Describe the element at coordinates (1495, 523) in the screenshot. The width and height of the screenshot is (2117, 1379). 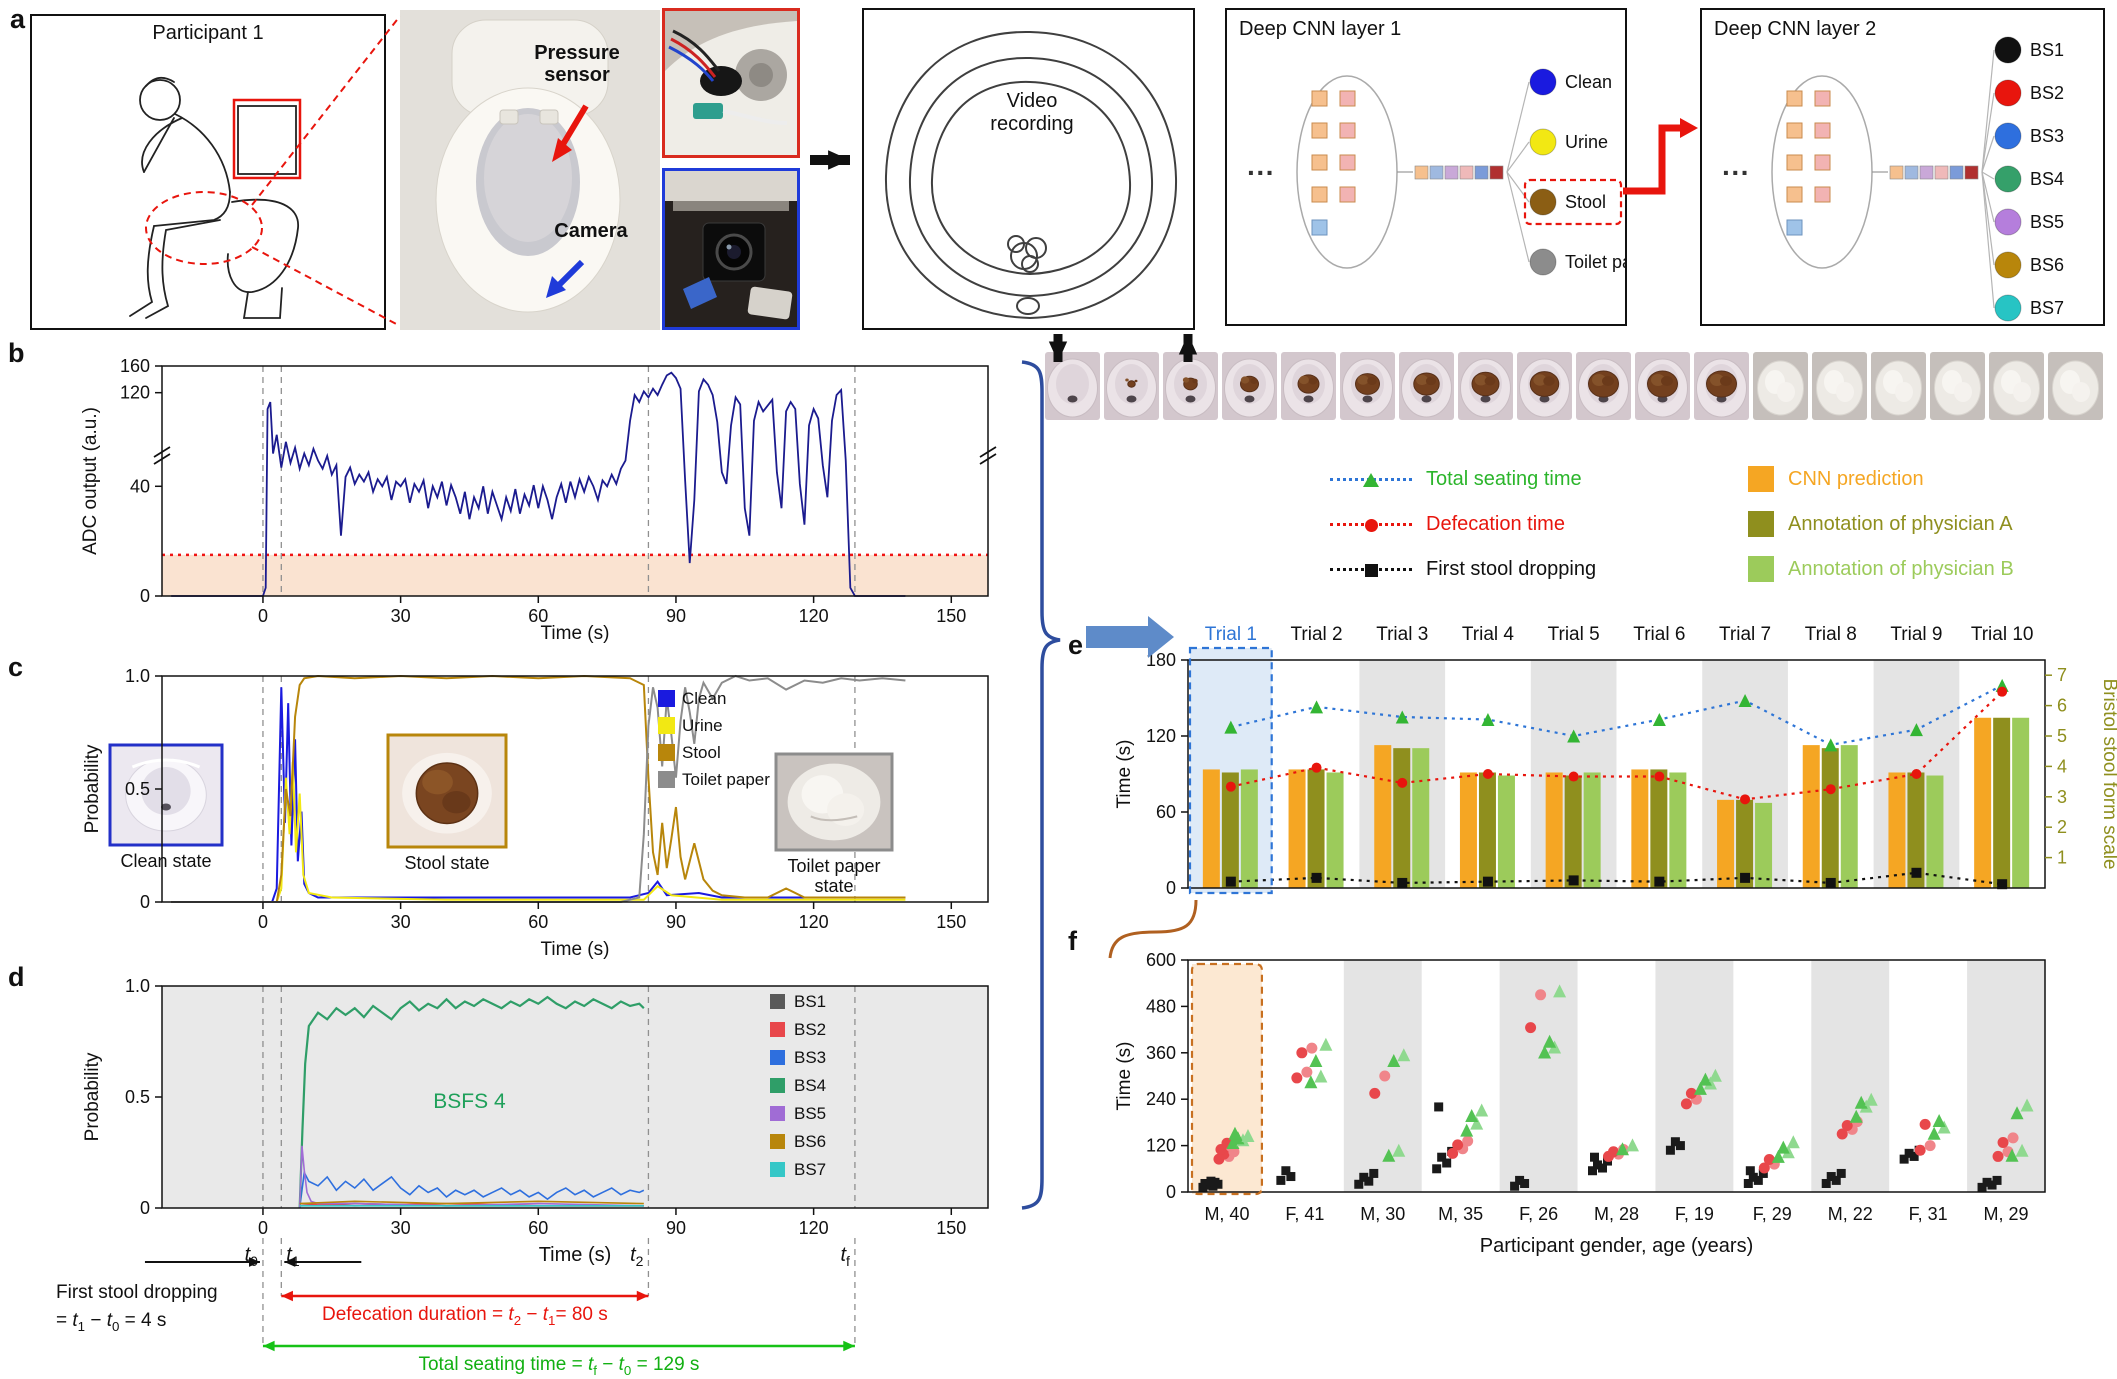
I see `legend-label: Defecation time` at that location.